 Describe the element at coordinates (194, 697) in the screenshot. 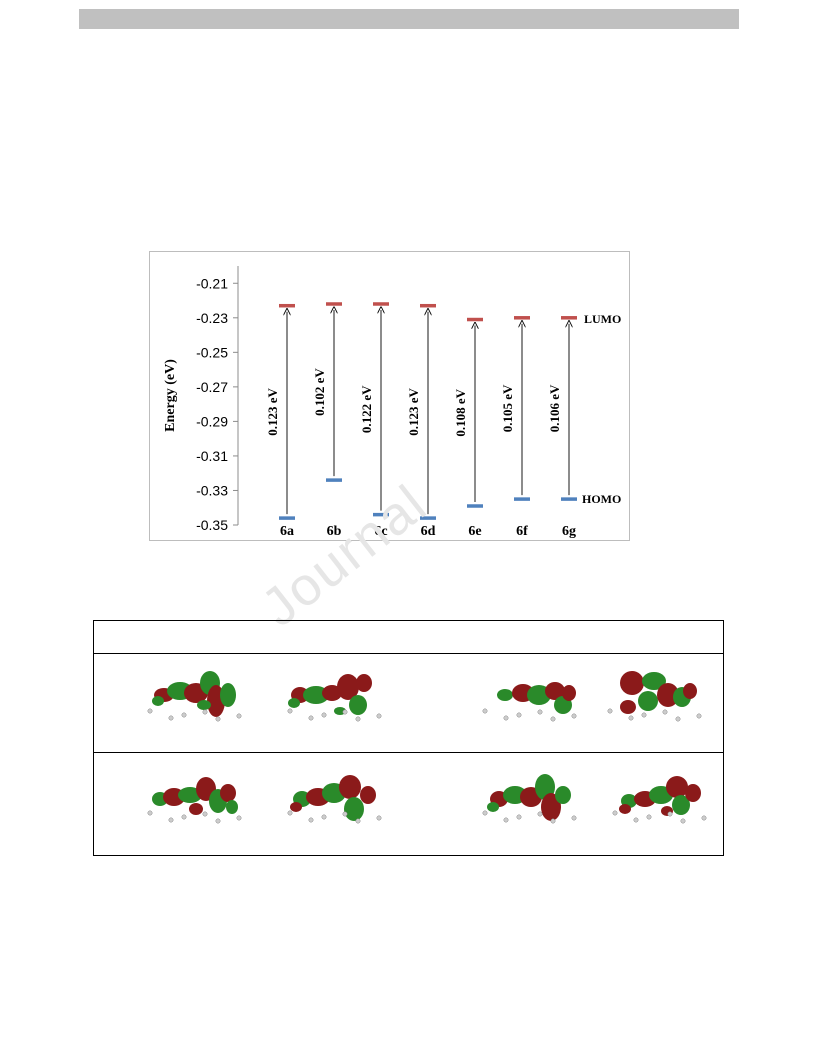

I see `orbital-image-lumo-6a` at that location.